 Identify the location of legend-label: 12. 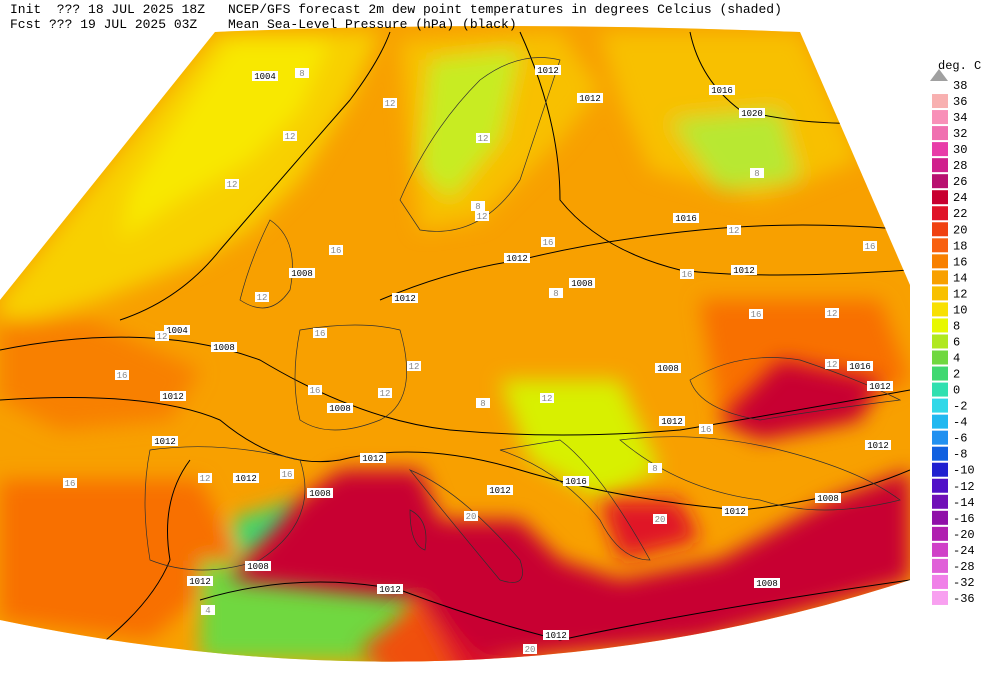
(960, 294).